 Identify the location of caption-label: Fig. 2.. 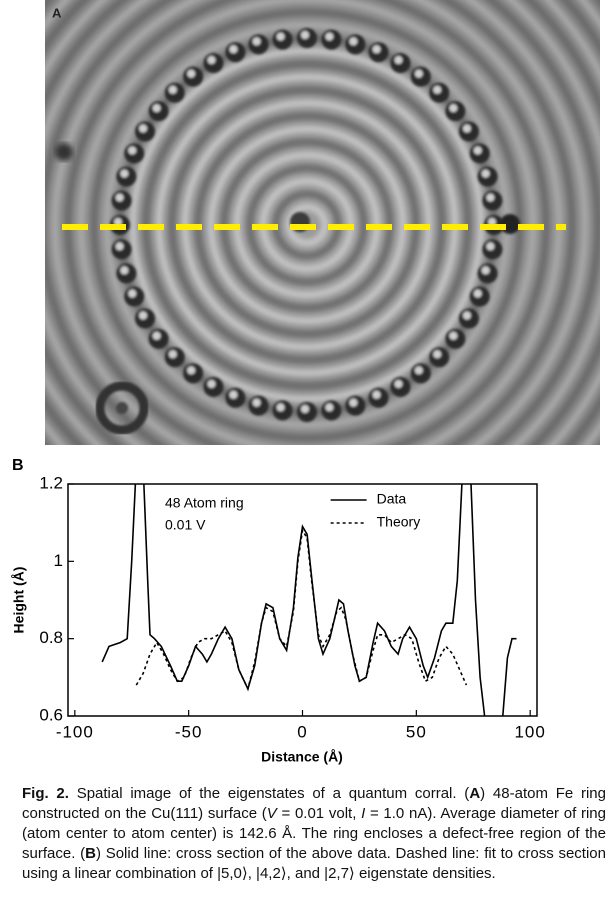
(45, 793).